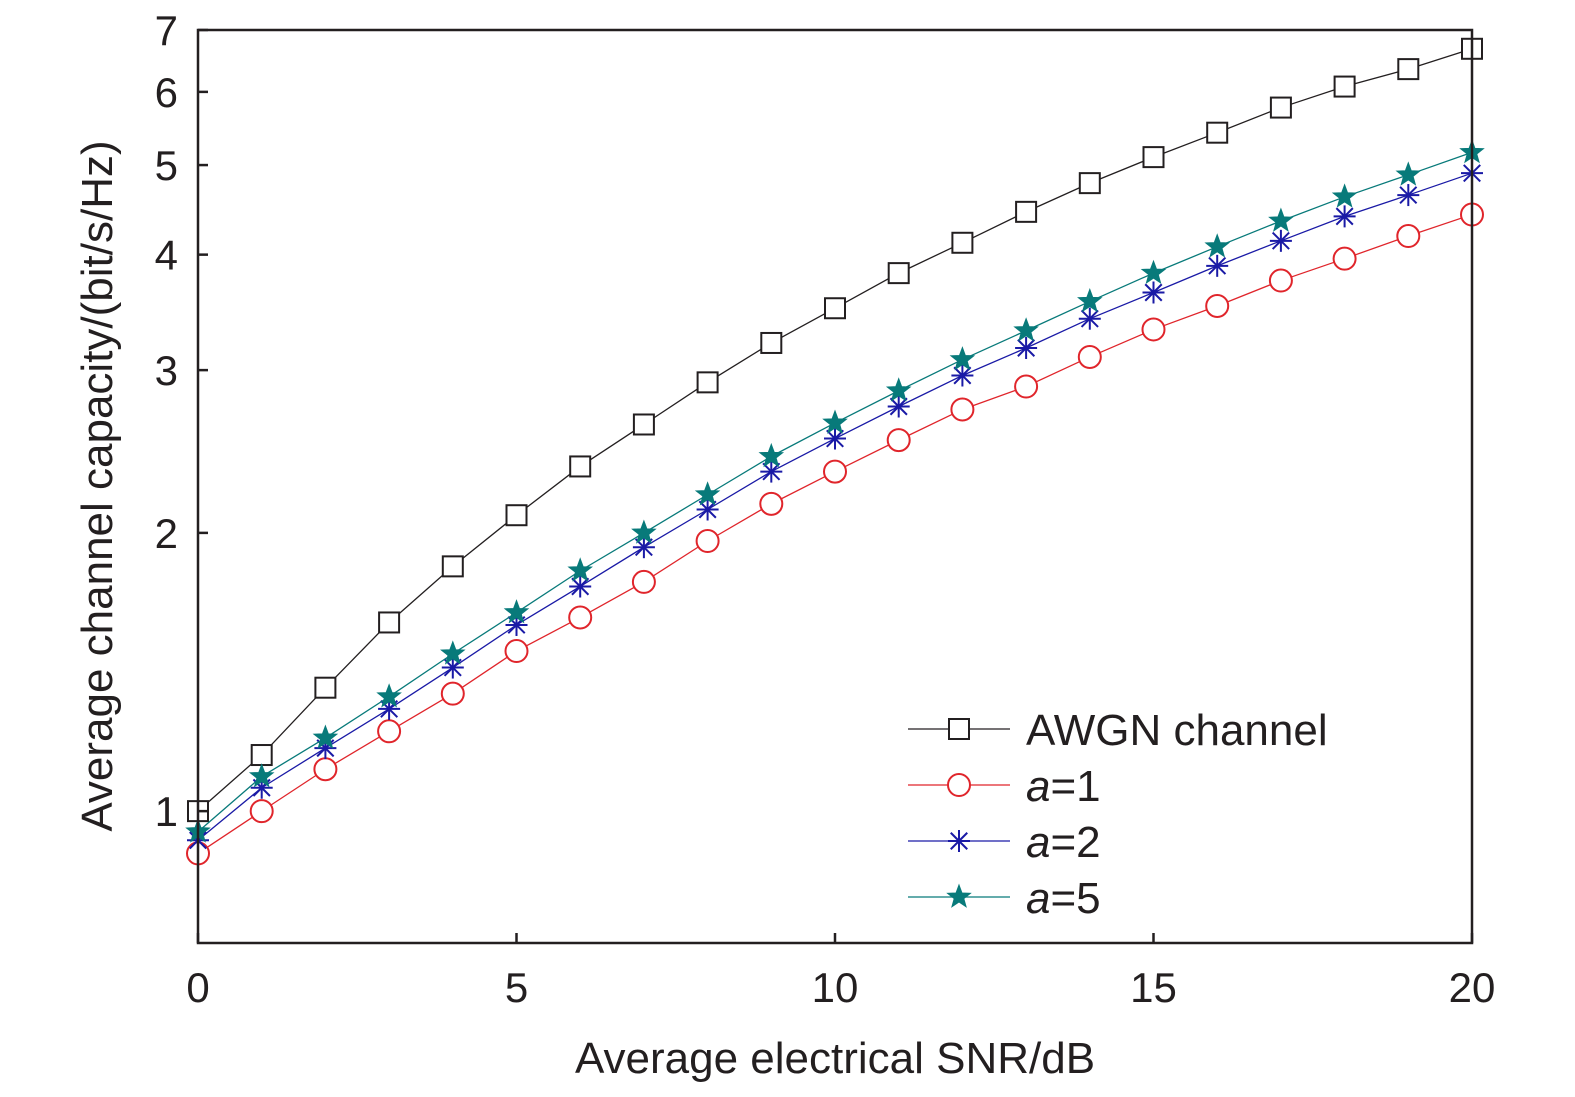 The height and width of the screenshot is (1097, 1575). I want to click on x-tick-label: 5, so click(516, 987).